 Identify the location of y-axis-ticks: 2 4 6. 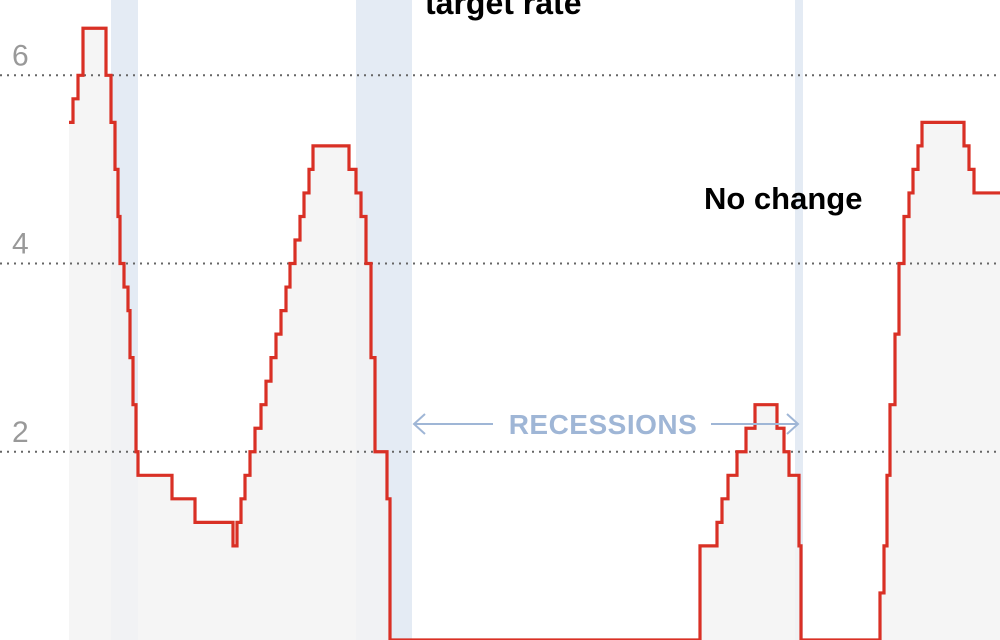
(20, 243).